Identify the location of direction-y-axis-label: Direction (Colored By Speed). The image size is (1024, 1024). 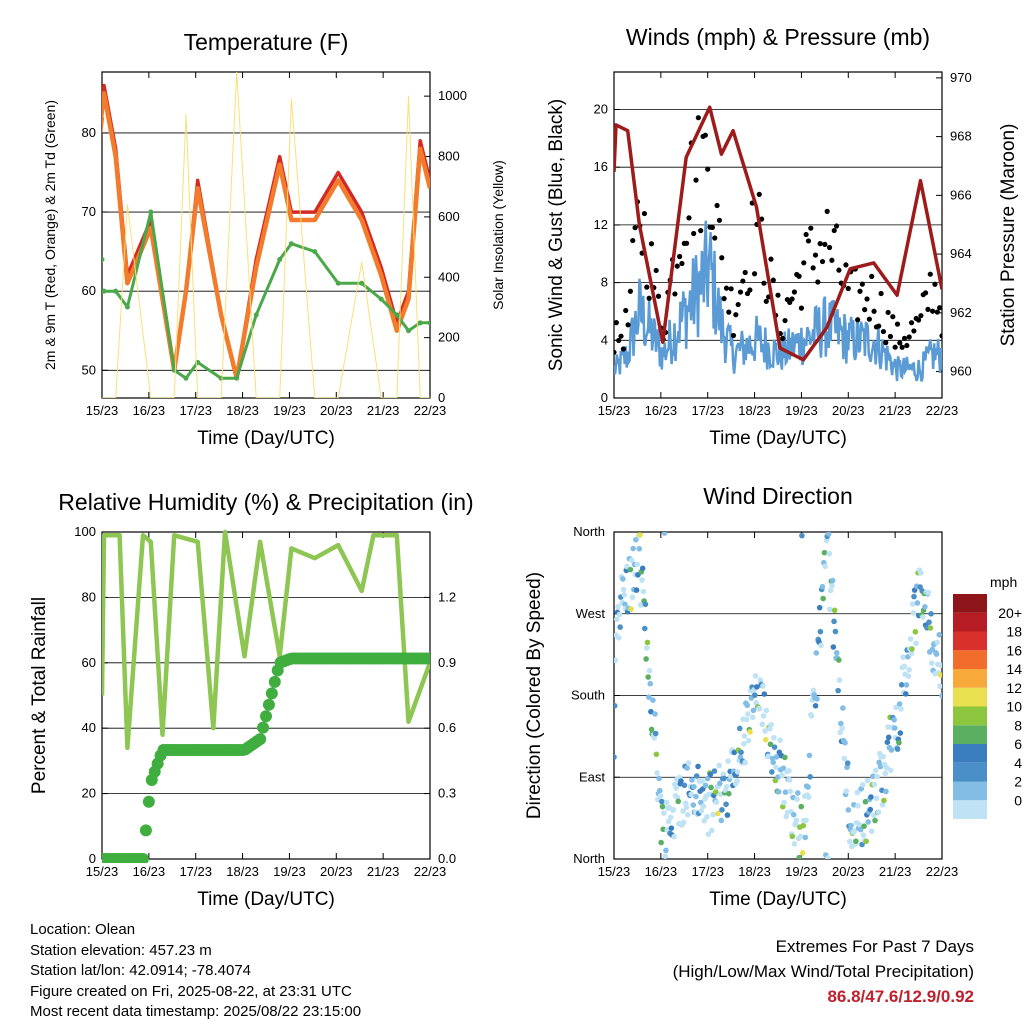
(534, 695).